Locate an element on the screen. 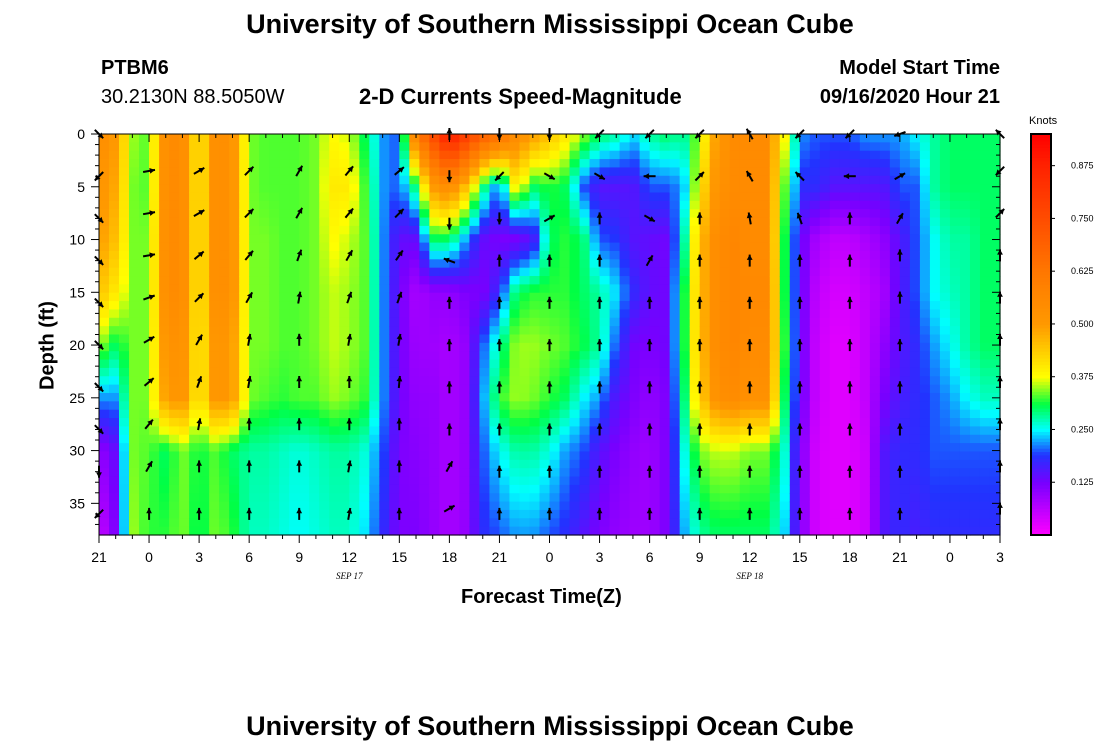  x-tick-label: 0 is located at coordinates (149, 557).